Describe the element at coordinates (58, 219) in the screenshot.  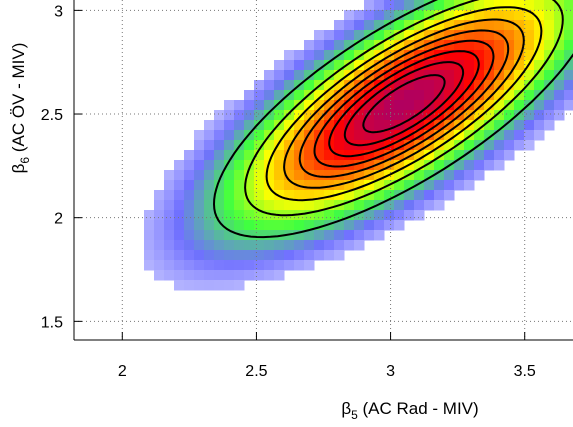
I see `y-tick-label: 2` at that location.